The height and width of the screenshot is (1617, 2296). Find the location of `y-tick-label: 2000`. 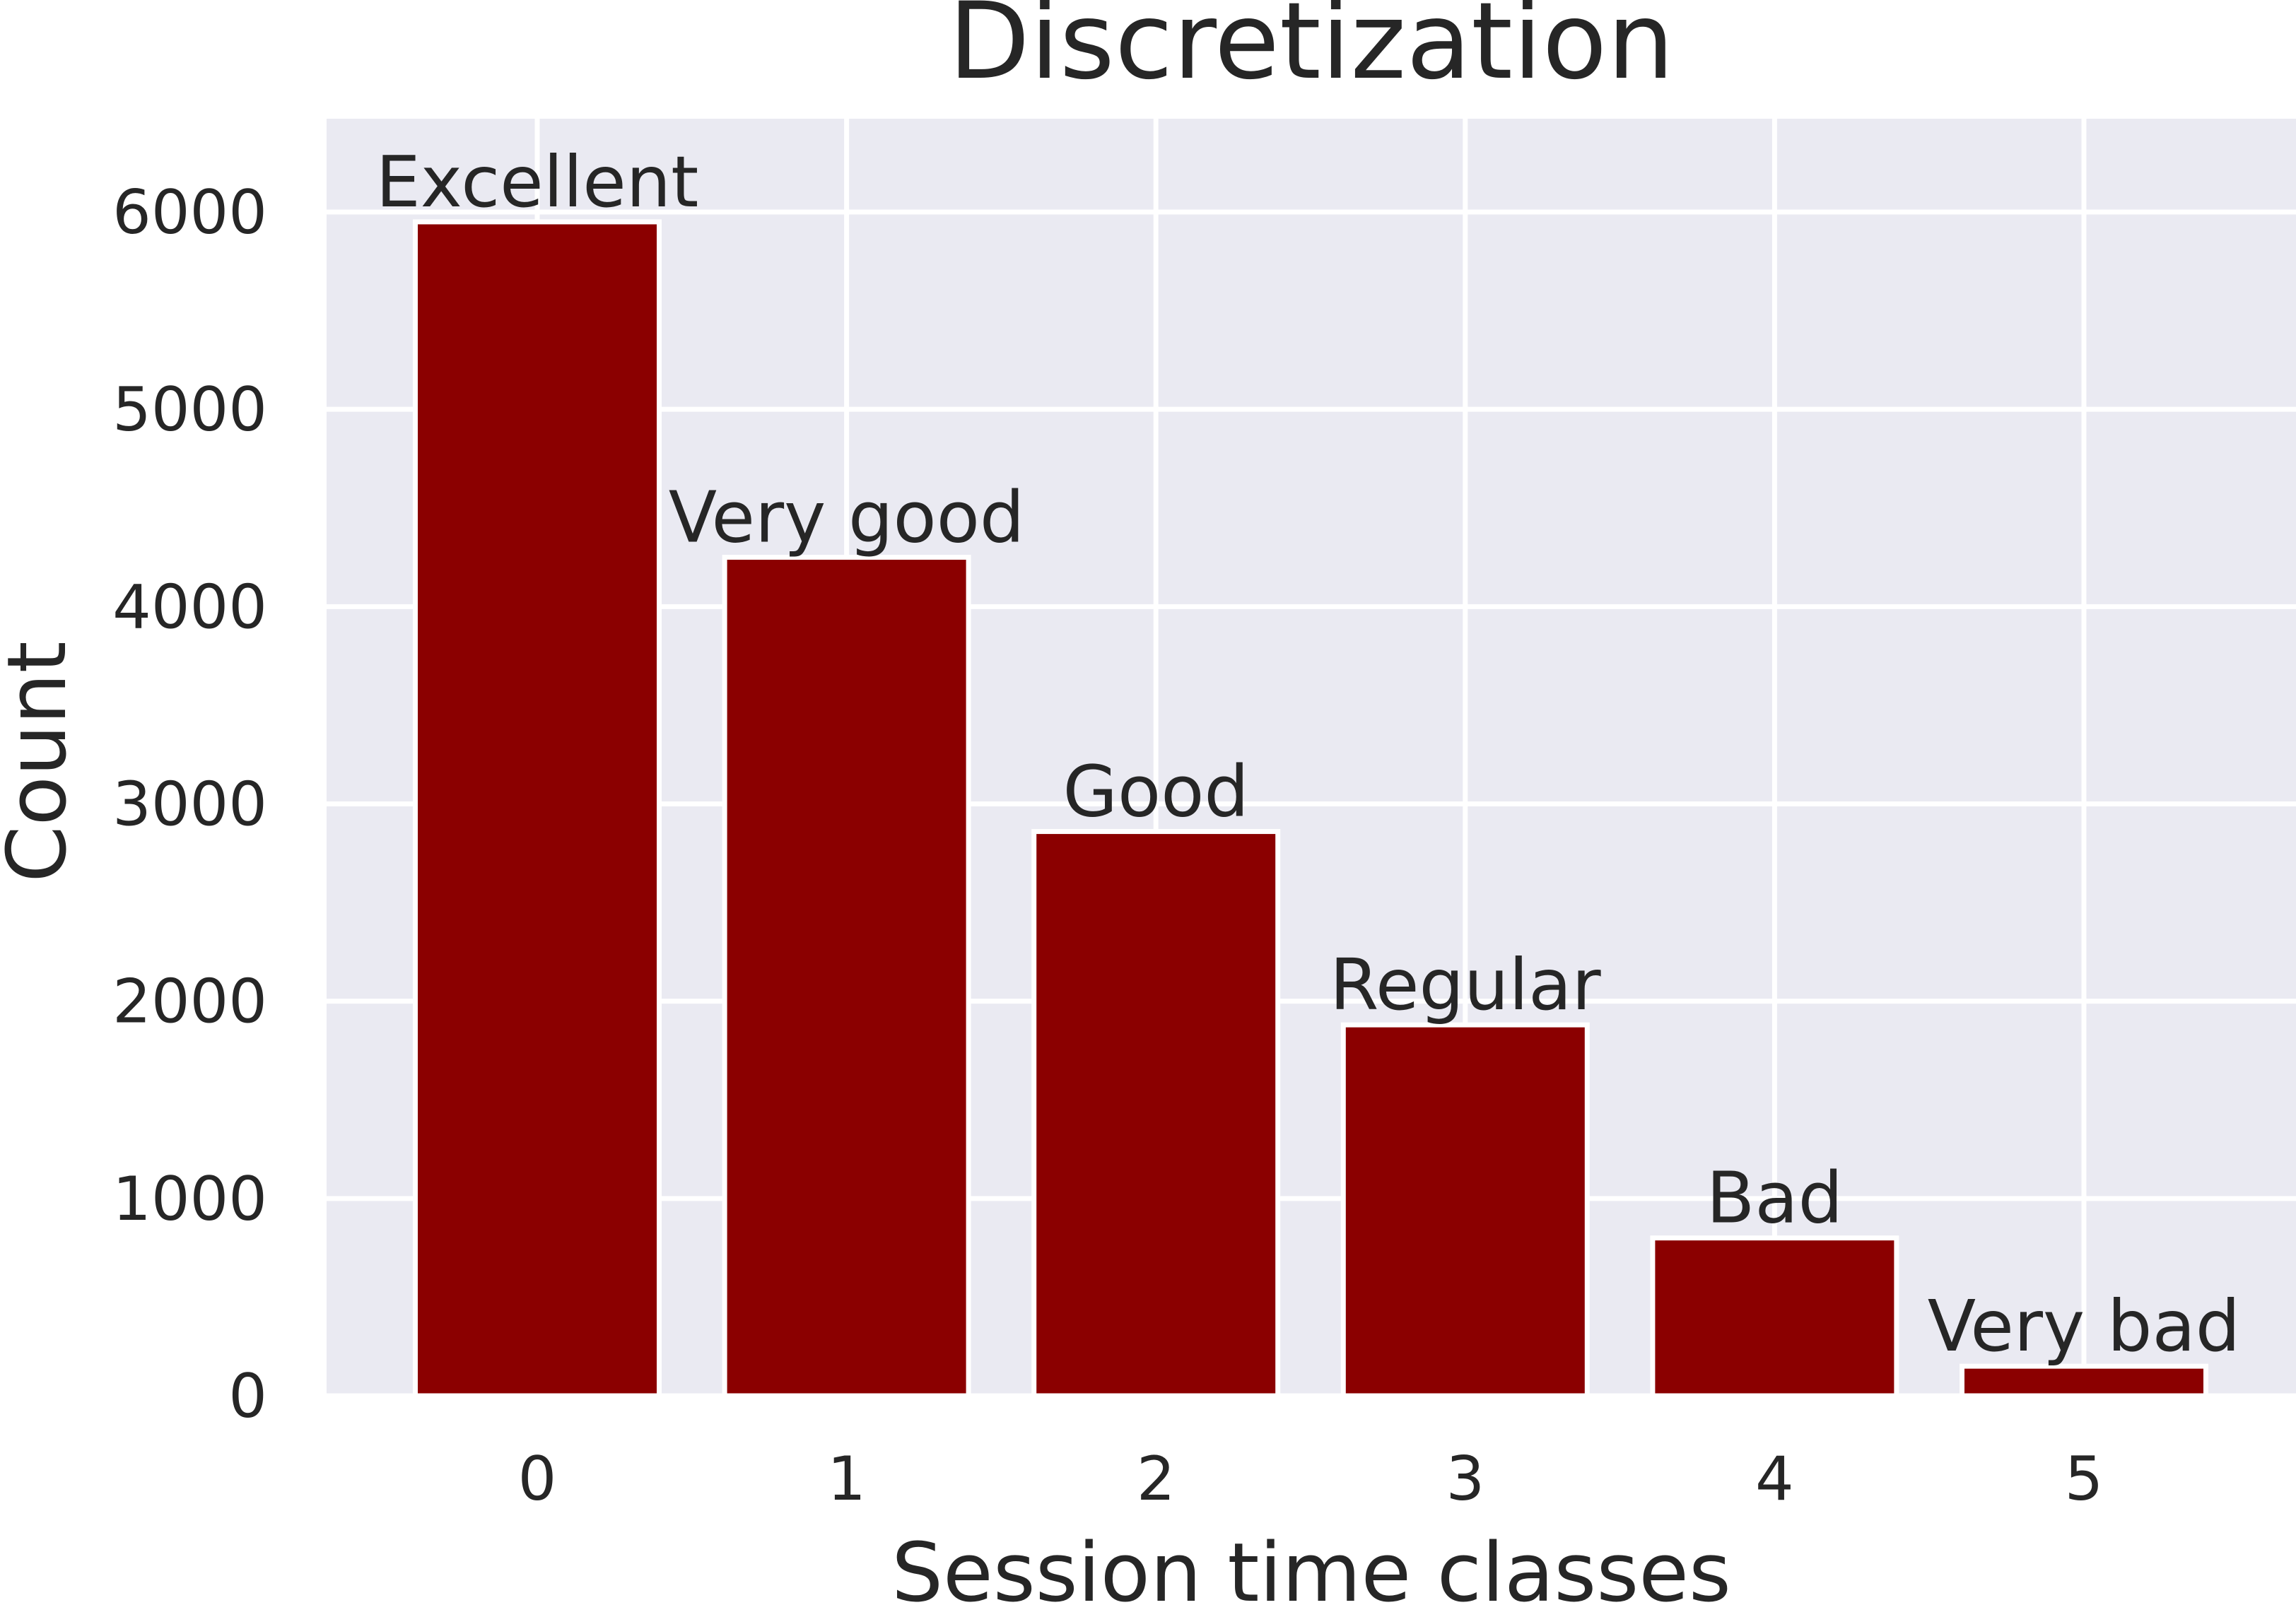

y-tick-label: 2000 is located at coordinates (189, 1002).